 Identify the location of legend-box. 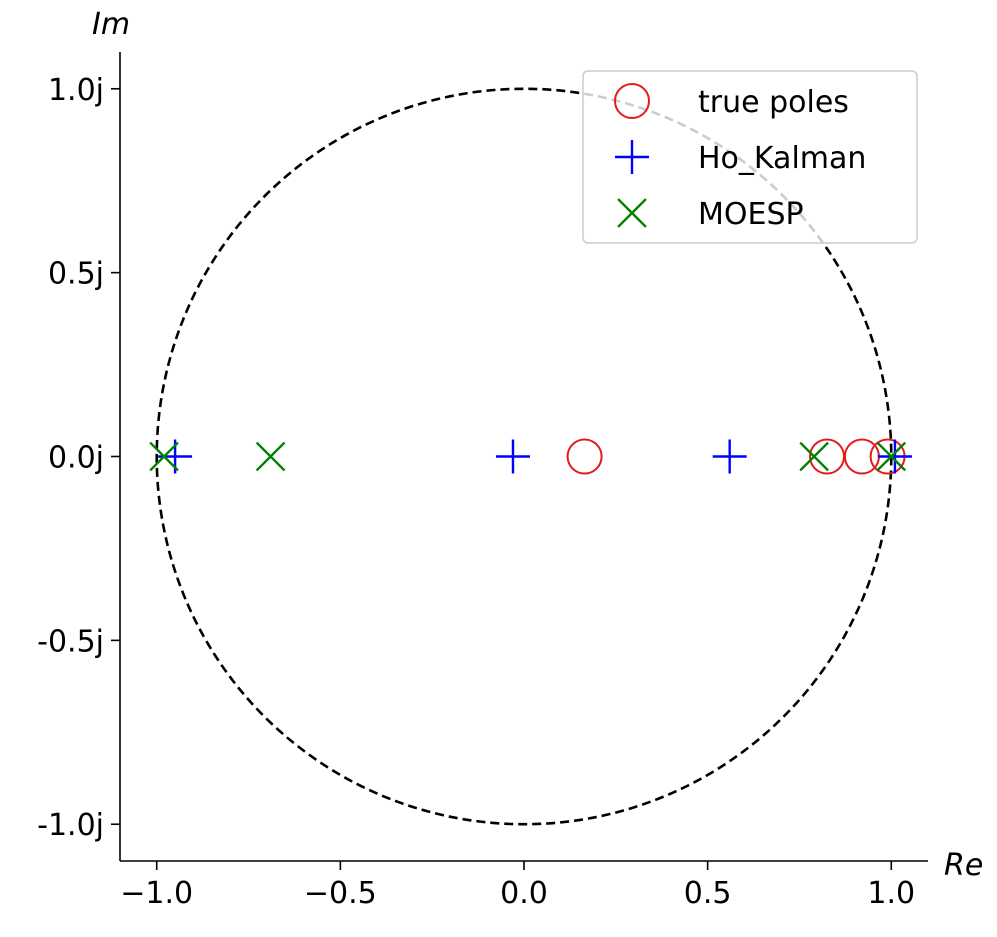
(750, 157).